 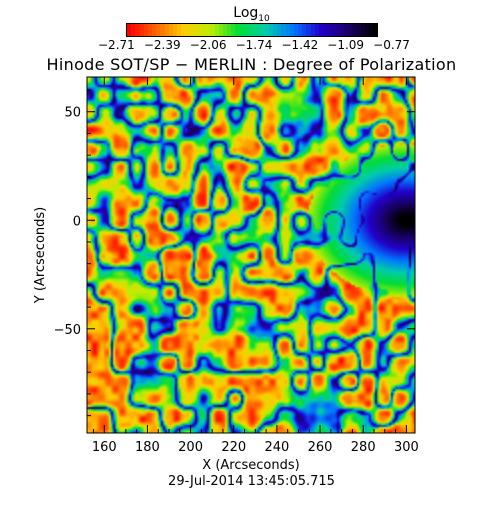 What do you see at coordinates (208, 45) in the screenshot?
I see `colorbar-tick-label: −2.06` at bounding box center [208, 45].